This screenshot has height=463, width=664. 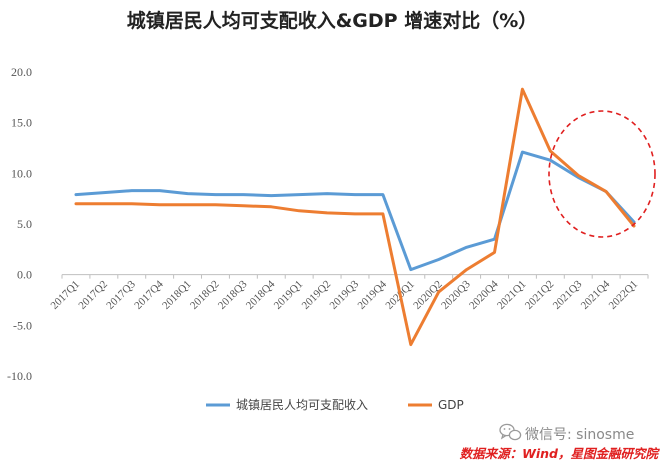 I want to click on x-tick-label: 2019Q4, so click(x=372, y=295).